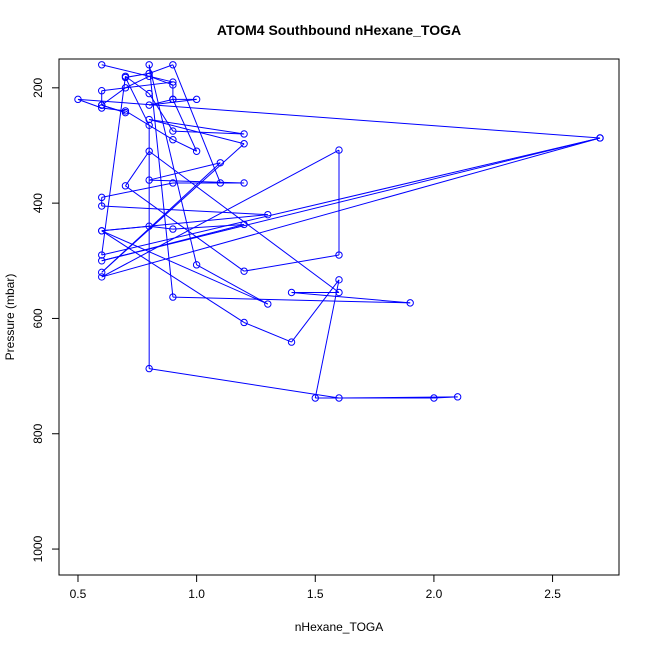 The width and height of the screenshot is (650, 650). What do you see at coordinates (38, 433) in the screenshot?
I see `y-tick-label: 800` at bounding box center [38, 433].